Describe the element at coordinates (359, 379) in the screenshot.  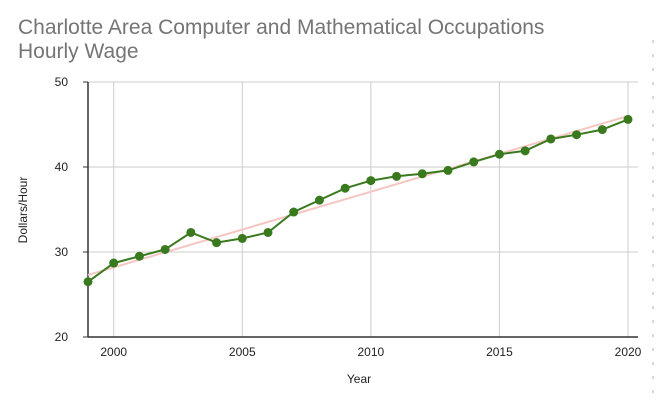
I see `x-axis-title: Year` at that location.